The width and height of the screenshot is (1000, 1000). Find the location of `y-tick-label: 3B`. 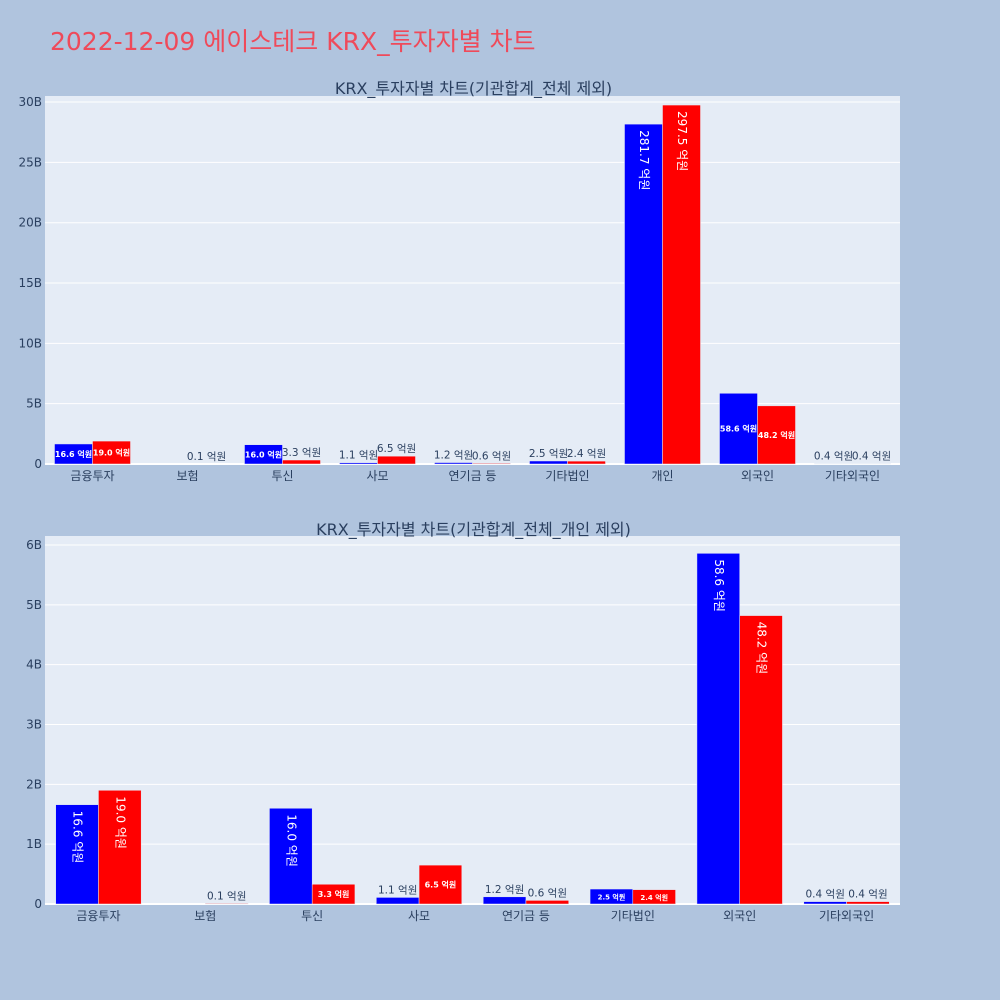

y-tick-label: 3B is located at coordinates (34, 724).